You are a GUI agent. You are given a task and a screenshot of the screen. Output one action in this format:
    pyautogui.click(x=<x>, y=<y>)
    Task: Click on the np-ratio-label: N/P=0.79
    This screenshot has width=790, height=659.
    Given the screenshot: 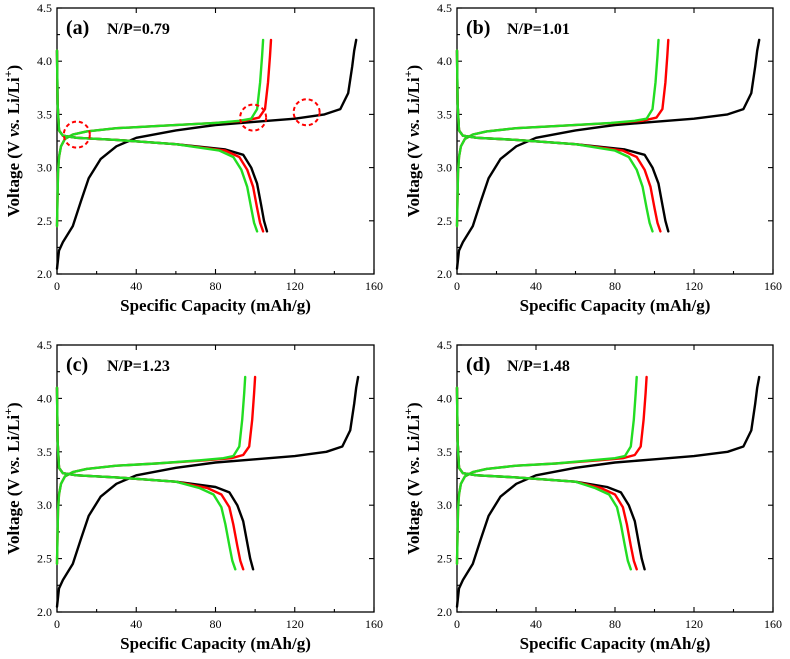 What is the action you would take?
    pyautogui.click(x=138, y=29)
    